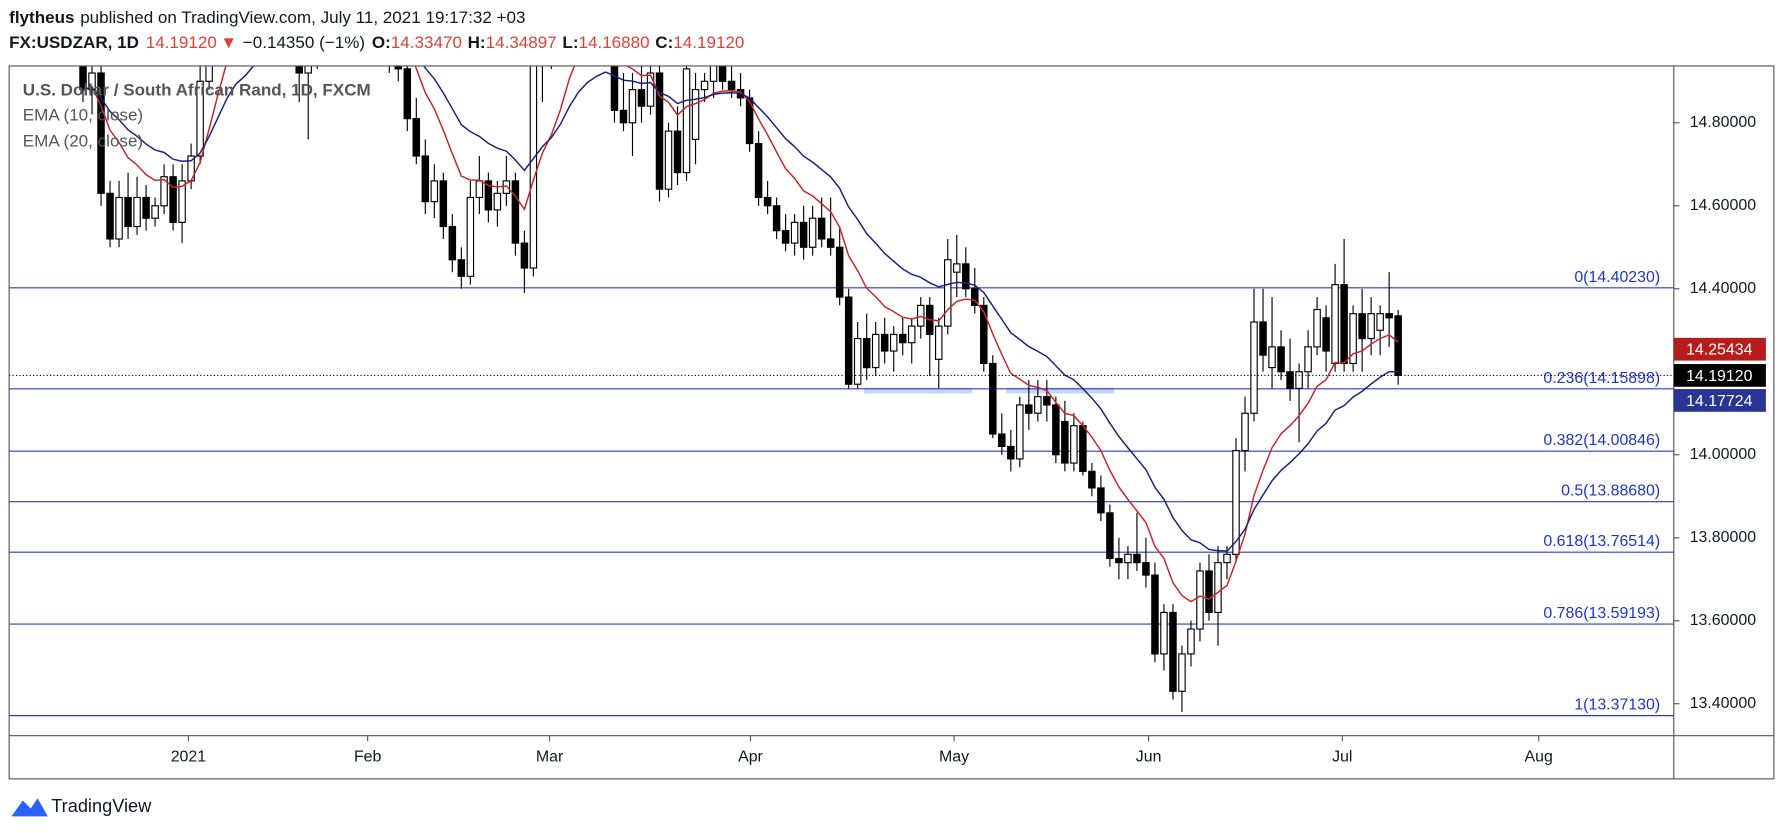  What do you see at coordinates (1617, 277) in the screenshot?
I see `fib-label: 0(14.40230)` at bounding box center [1617, 277].